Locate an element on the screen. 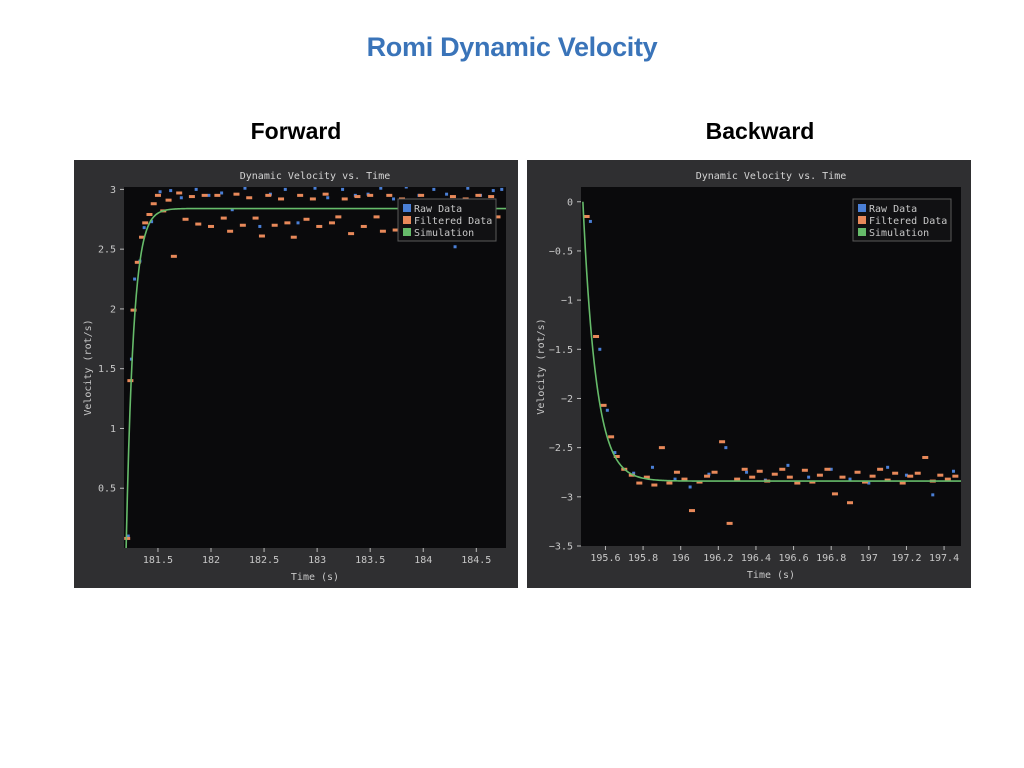  y-tick-label: −3.5 is located at coordinates (561, 547).